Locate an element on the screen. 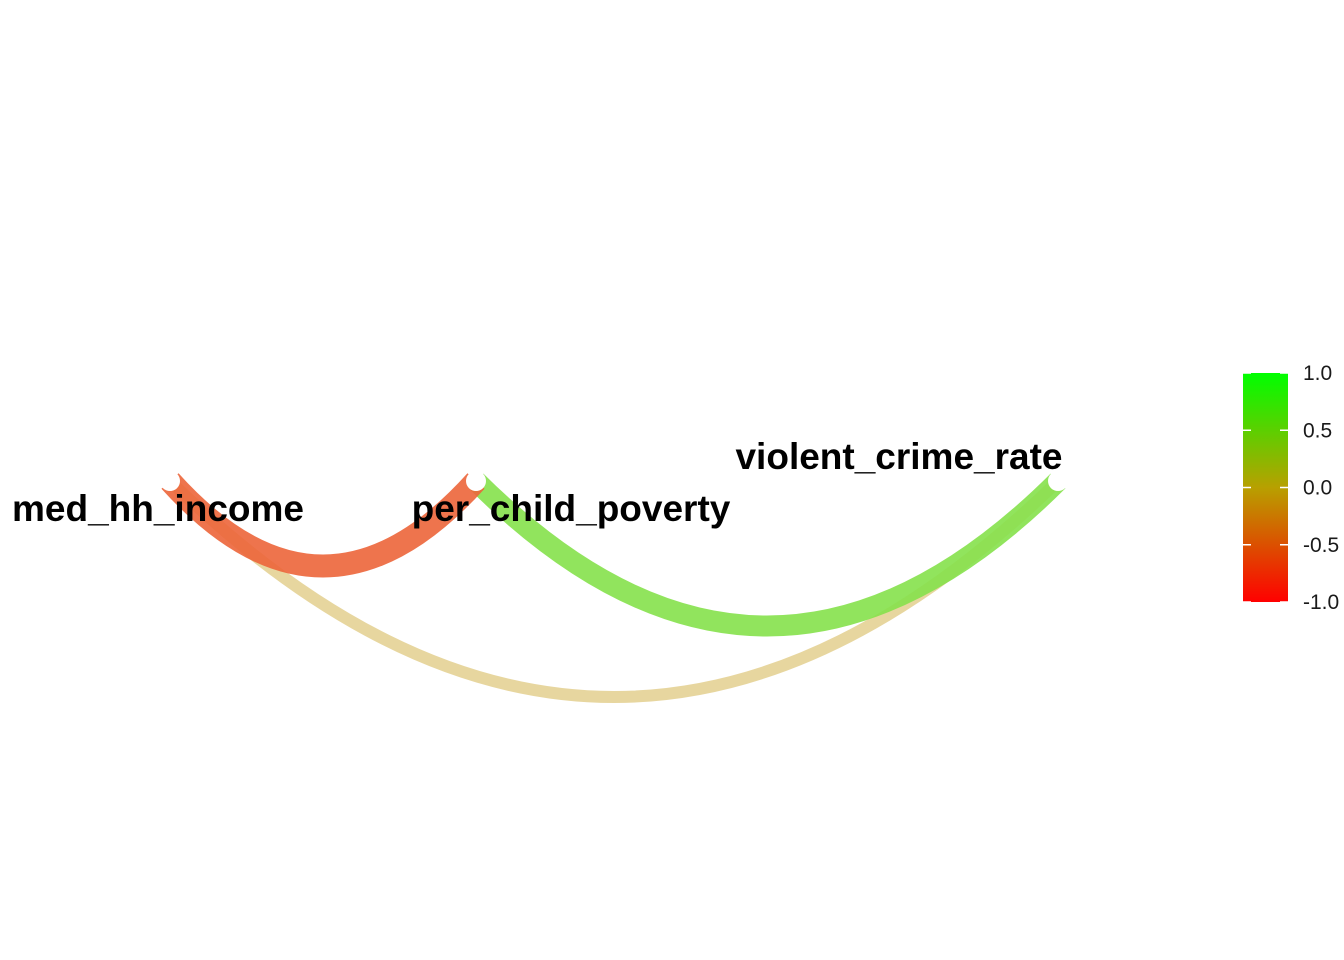 The width and height of the screenshot is (1344, 960). edge-med-hh-income-to-per-child-poverty is located at coordinates (323, 525).